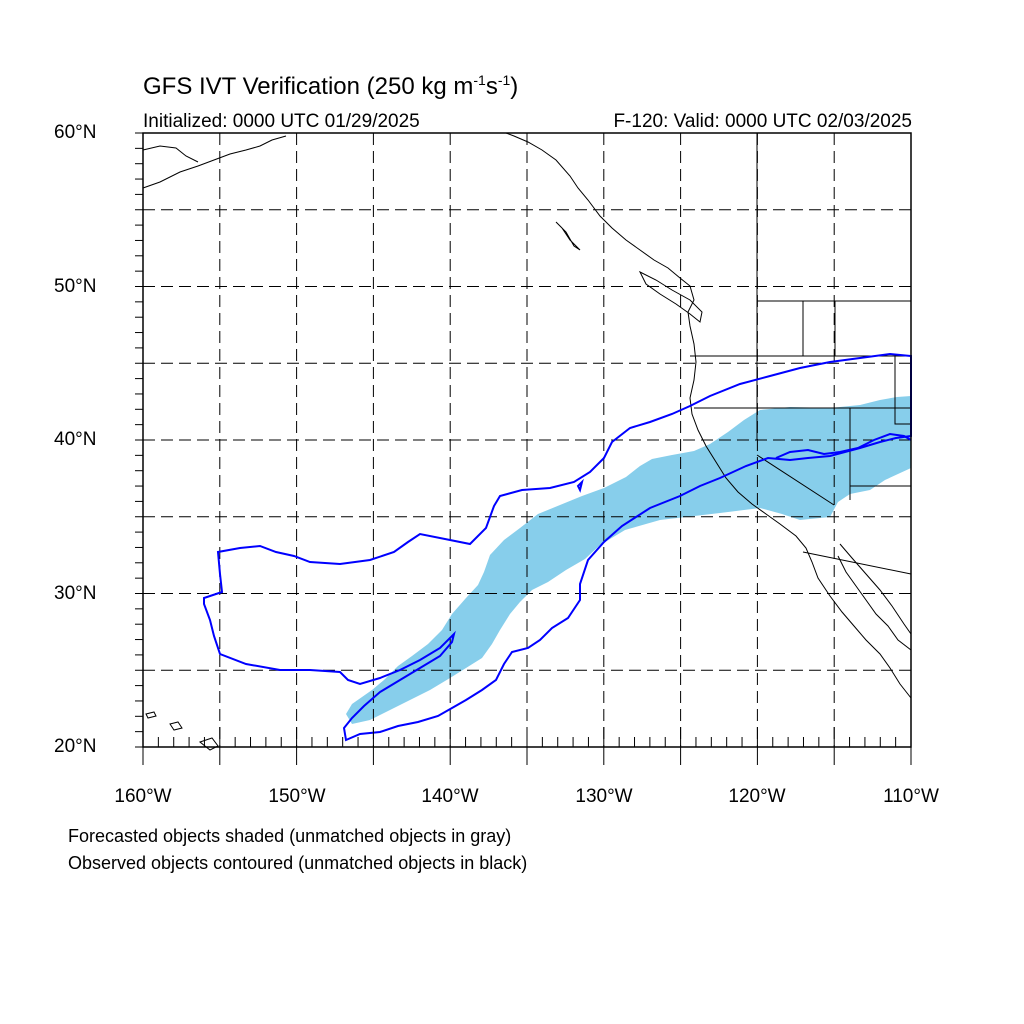 The height and width of the screenshot is (1024, 1024). Describe the element at coordinates (762, 121) in the screenshot. I see `valid-time: F-120: Valid: 0000 UTC 02/03/2025` at that location.